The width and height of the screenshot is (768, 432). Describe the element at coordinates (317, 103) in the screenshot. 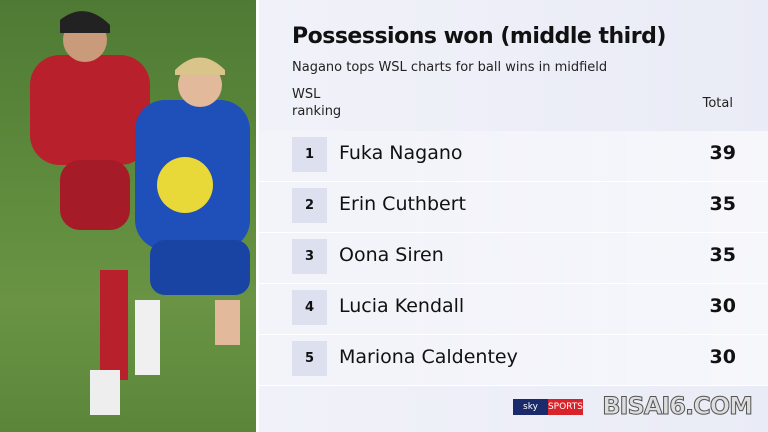

I see `rank-column-header: WSL ranking` at that location.